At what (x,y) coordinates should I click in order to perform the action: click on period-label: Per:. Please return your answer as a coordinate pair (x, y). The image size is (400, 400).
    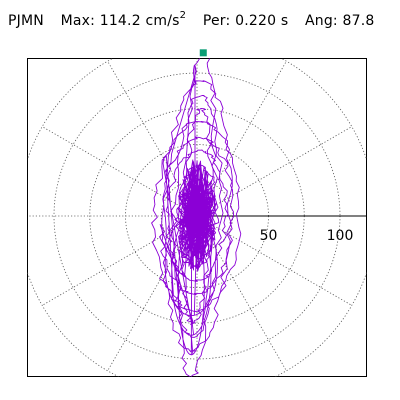
    Looking at the image, I should click on (216, 21).